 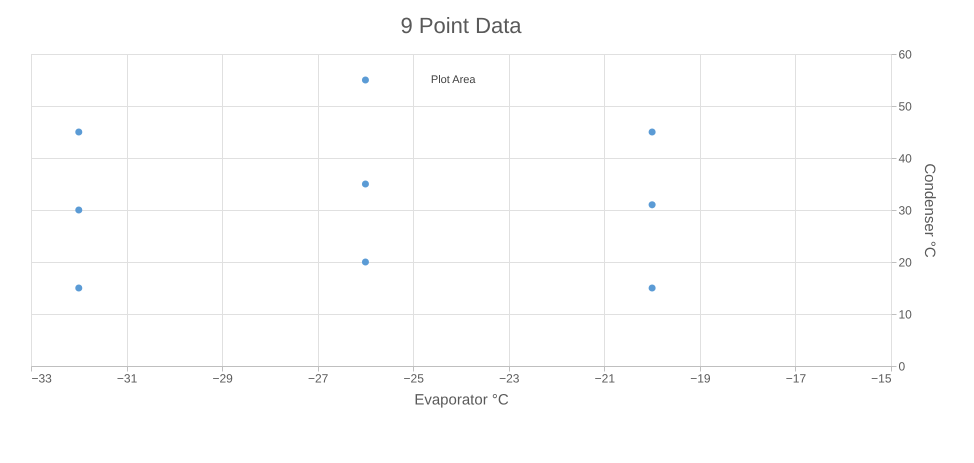 What do you see at coordinates (905, 159) in the screenshot?
I see `y-tick-label: 40` at bounding box center [905, 159].